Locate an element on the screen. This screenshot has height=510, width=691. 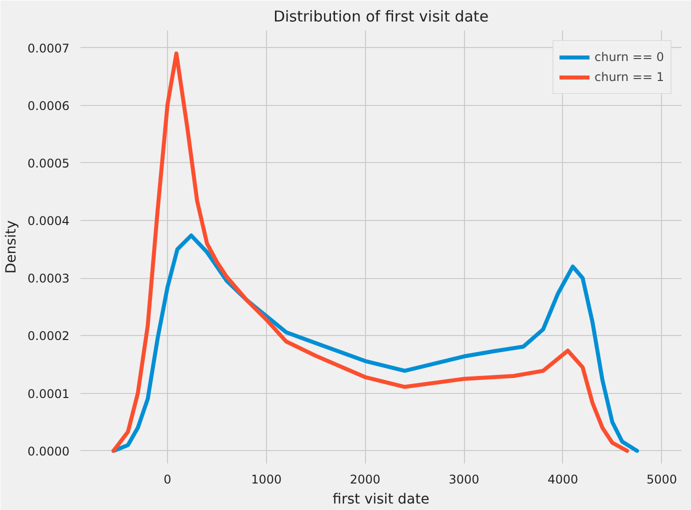
y-tick-label: 0.0006 is located at coordinates (49, 105).